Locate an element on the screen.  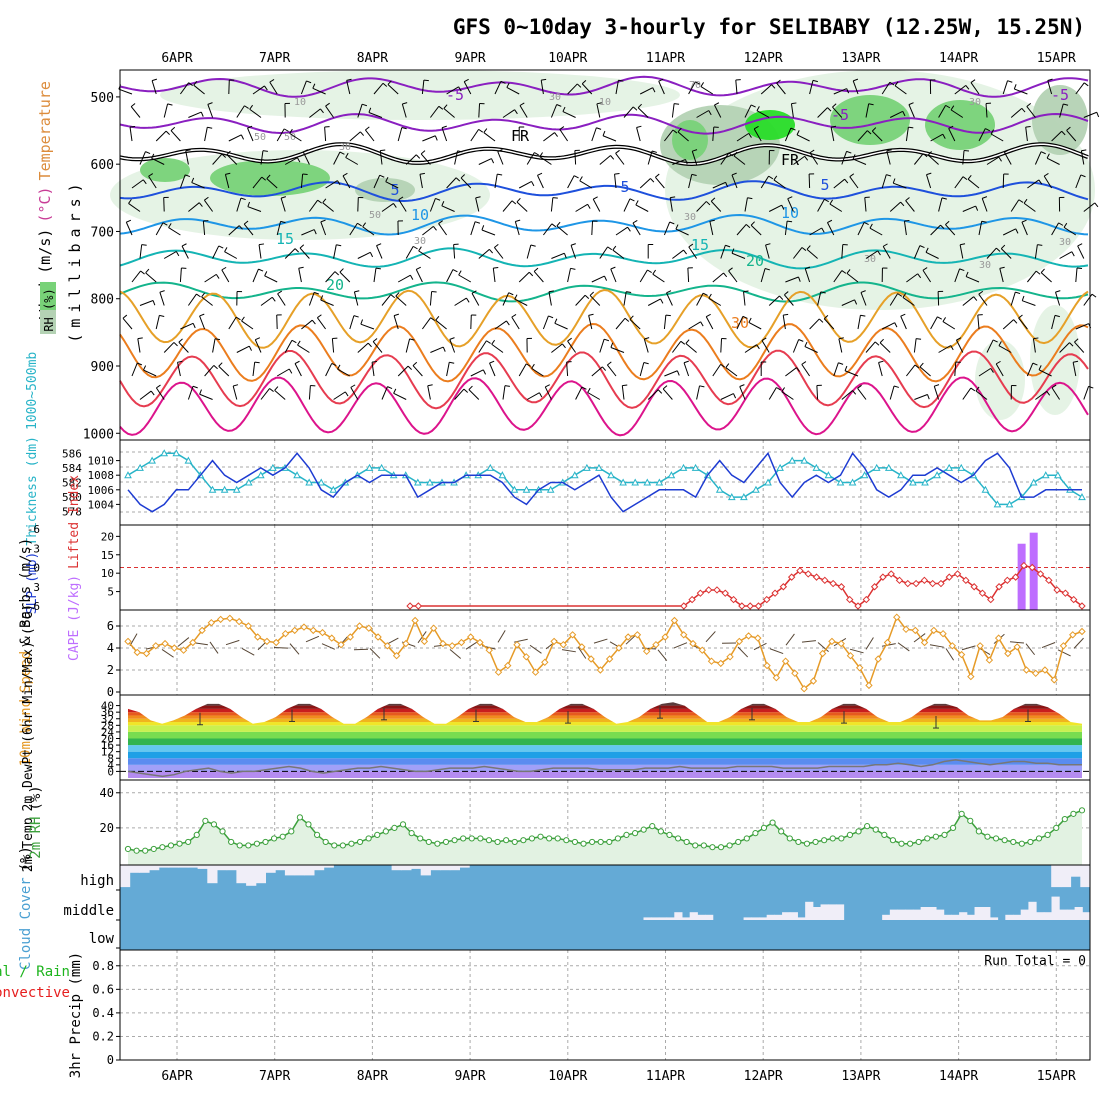
thickness-tick-label: 578 is located at coordinates (72, 512).